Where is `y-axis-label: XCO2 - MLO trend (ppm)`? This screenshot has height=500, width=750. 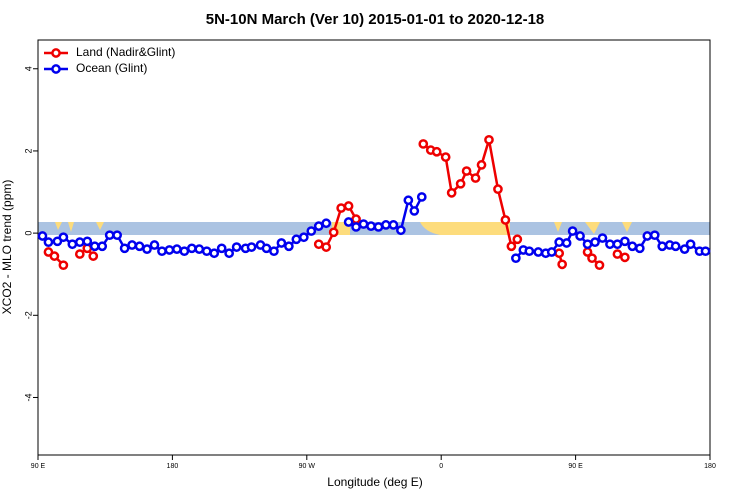
y-axis-label: XCO2 - MLO trend (ppm) is located at coordinates (7, 247).